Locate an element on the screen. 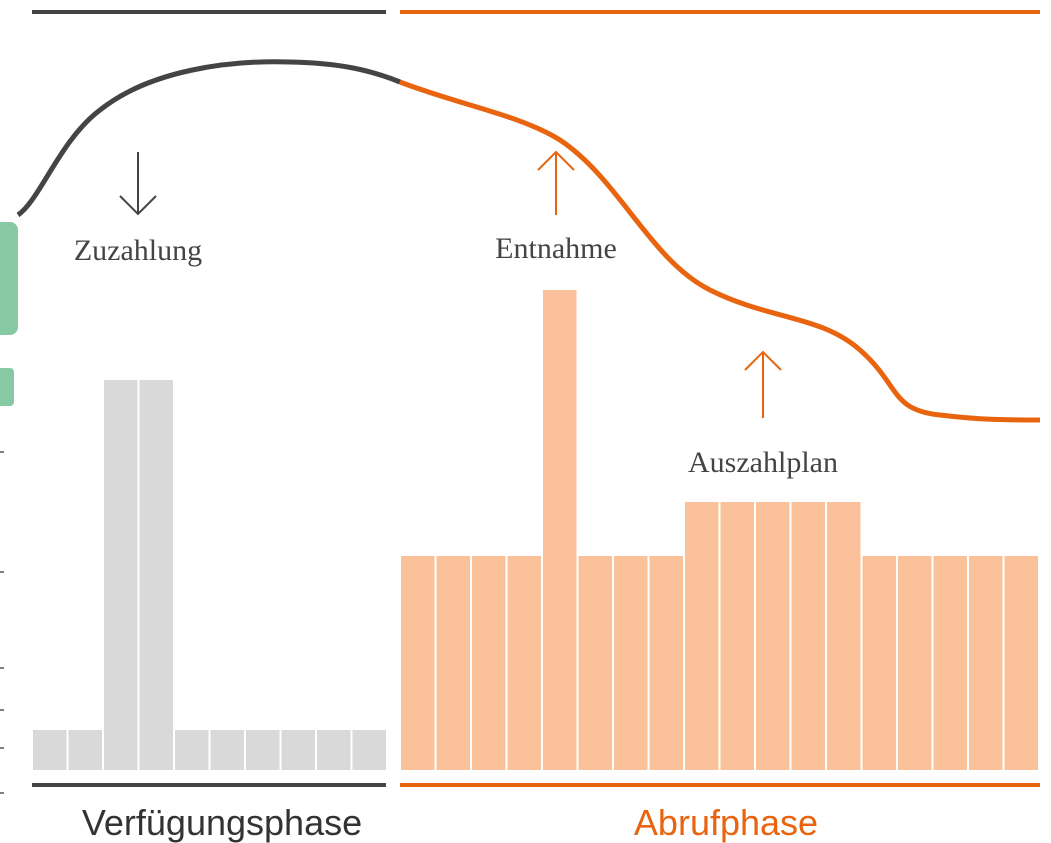 Image resolution: width=1051 pixels, height=843 pixels. phase-label: Verfügungsphase is located at coordinates (222, 822).